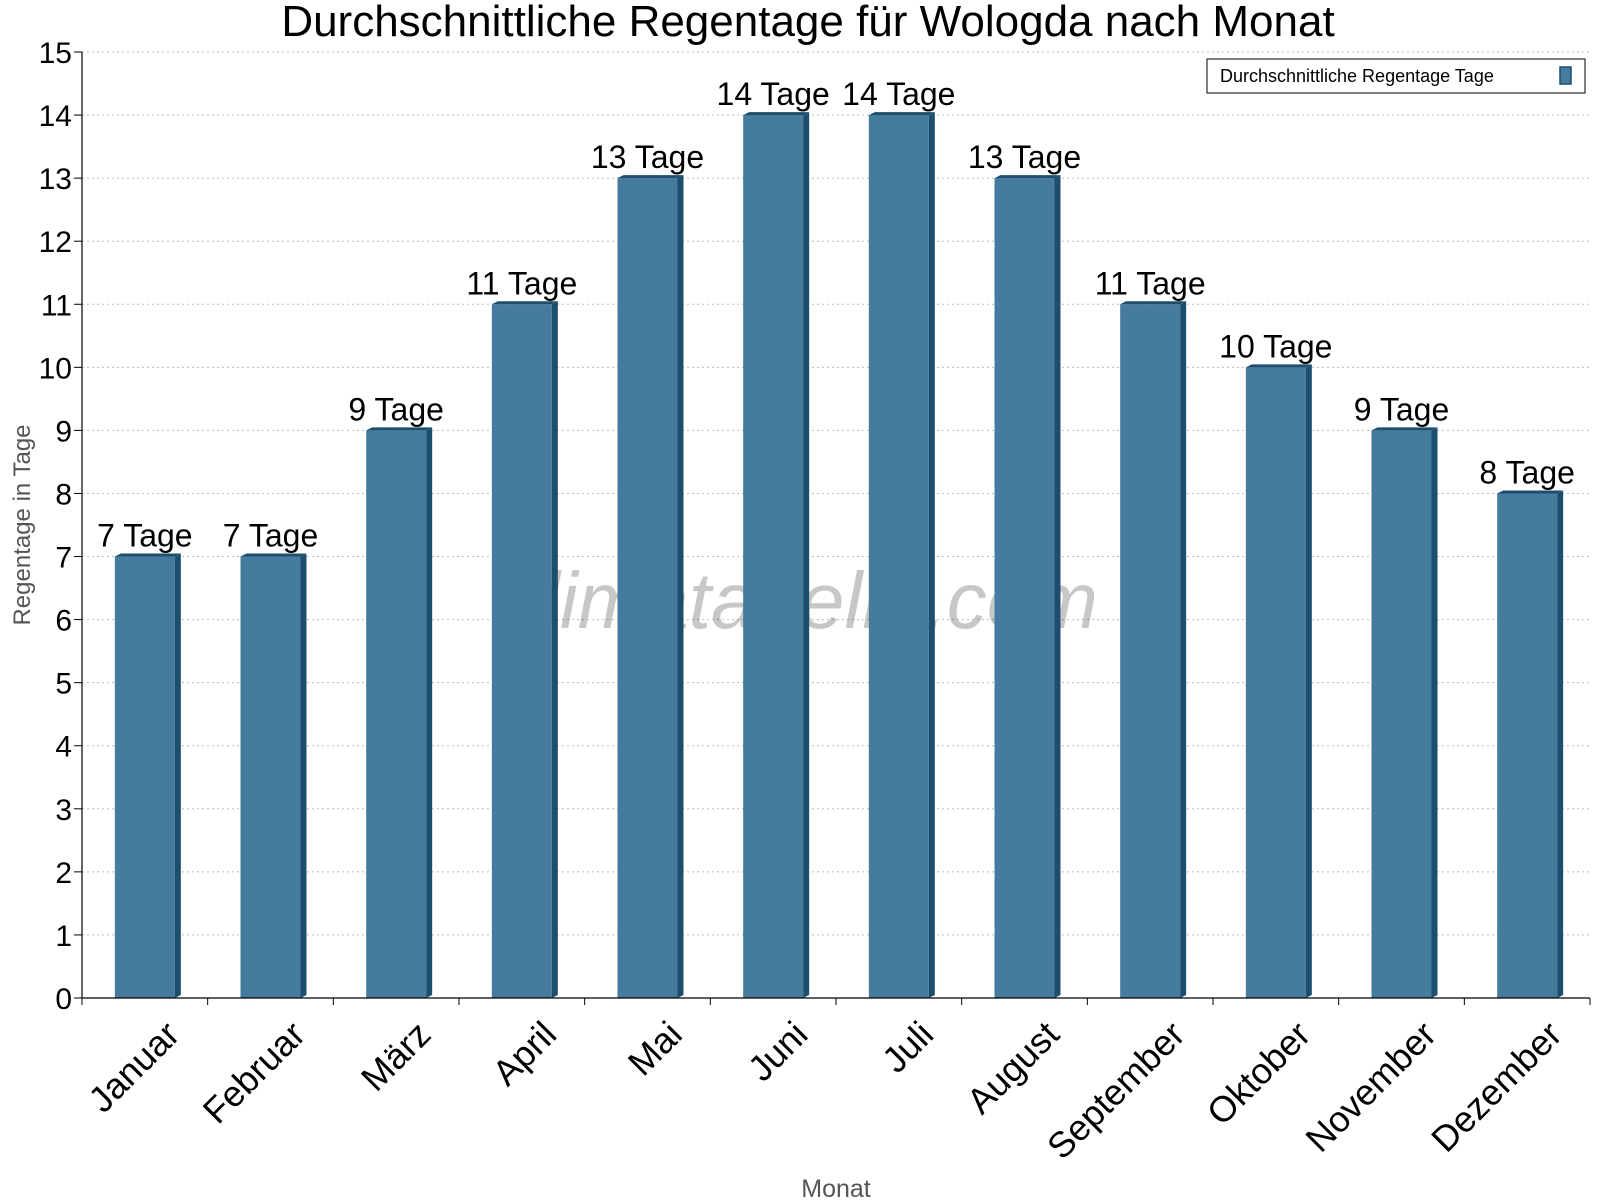 This screenshot has height=1200, width=1600. What do you see at coordinates (1259, 1073) in the screenshot?
I see `x-tick-label: Oktober` at bounding box center [1259, 1073].